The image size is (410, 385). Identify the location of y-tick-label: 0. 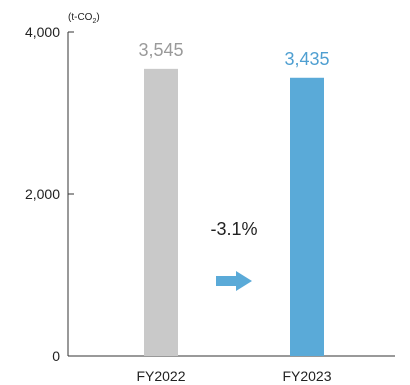
(56, 356).